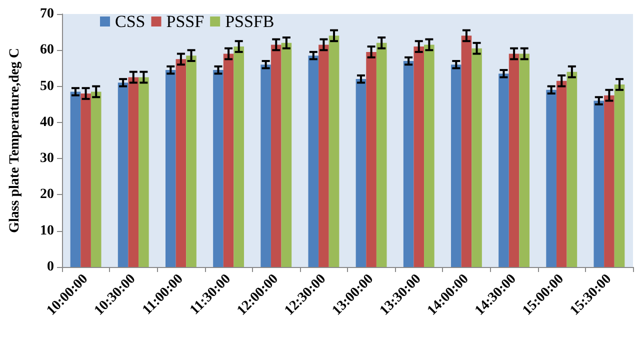 Image resolution: width=640 pixels, height=351 pixels. What do you see at coordinates (47, 86) in the screenshot?
I see `y-tick-label: 50` at bounding box center [47, 86].